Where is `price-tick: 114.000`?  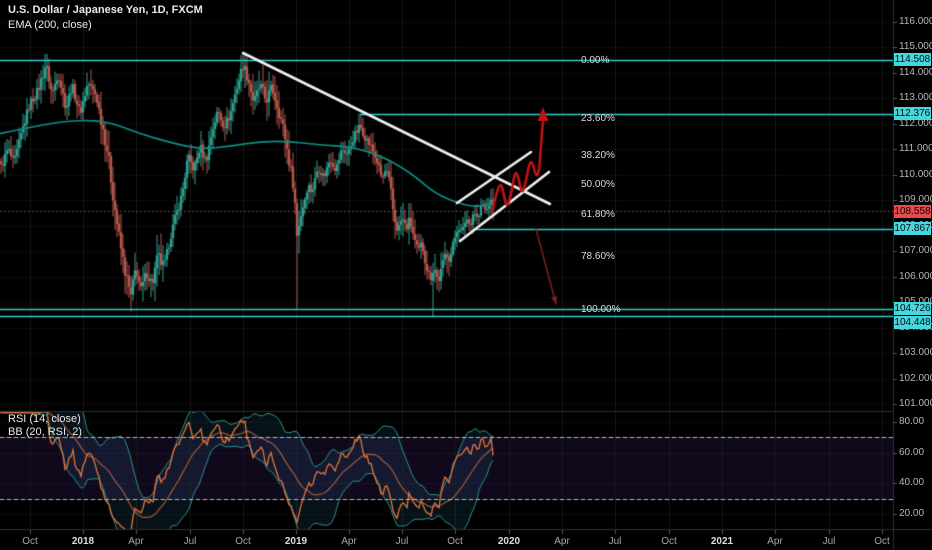
price-tick: 114.000 is located at coordinates (915, 72).